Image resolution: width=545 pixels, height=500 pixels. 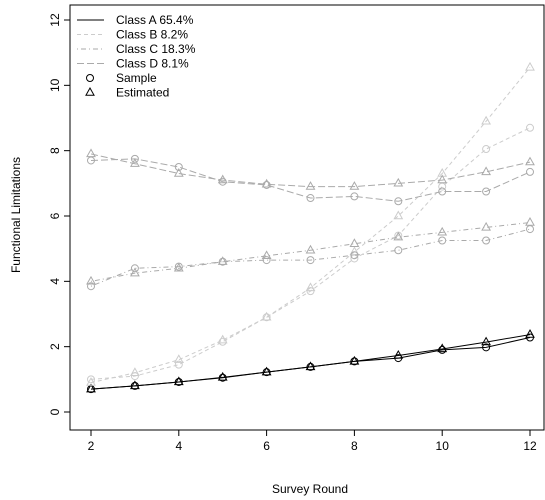 What do you see at coordinates (530, 446) in the screenshot?
I see `x-tick-label: 12` at bounding box center [530, 446].